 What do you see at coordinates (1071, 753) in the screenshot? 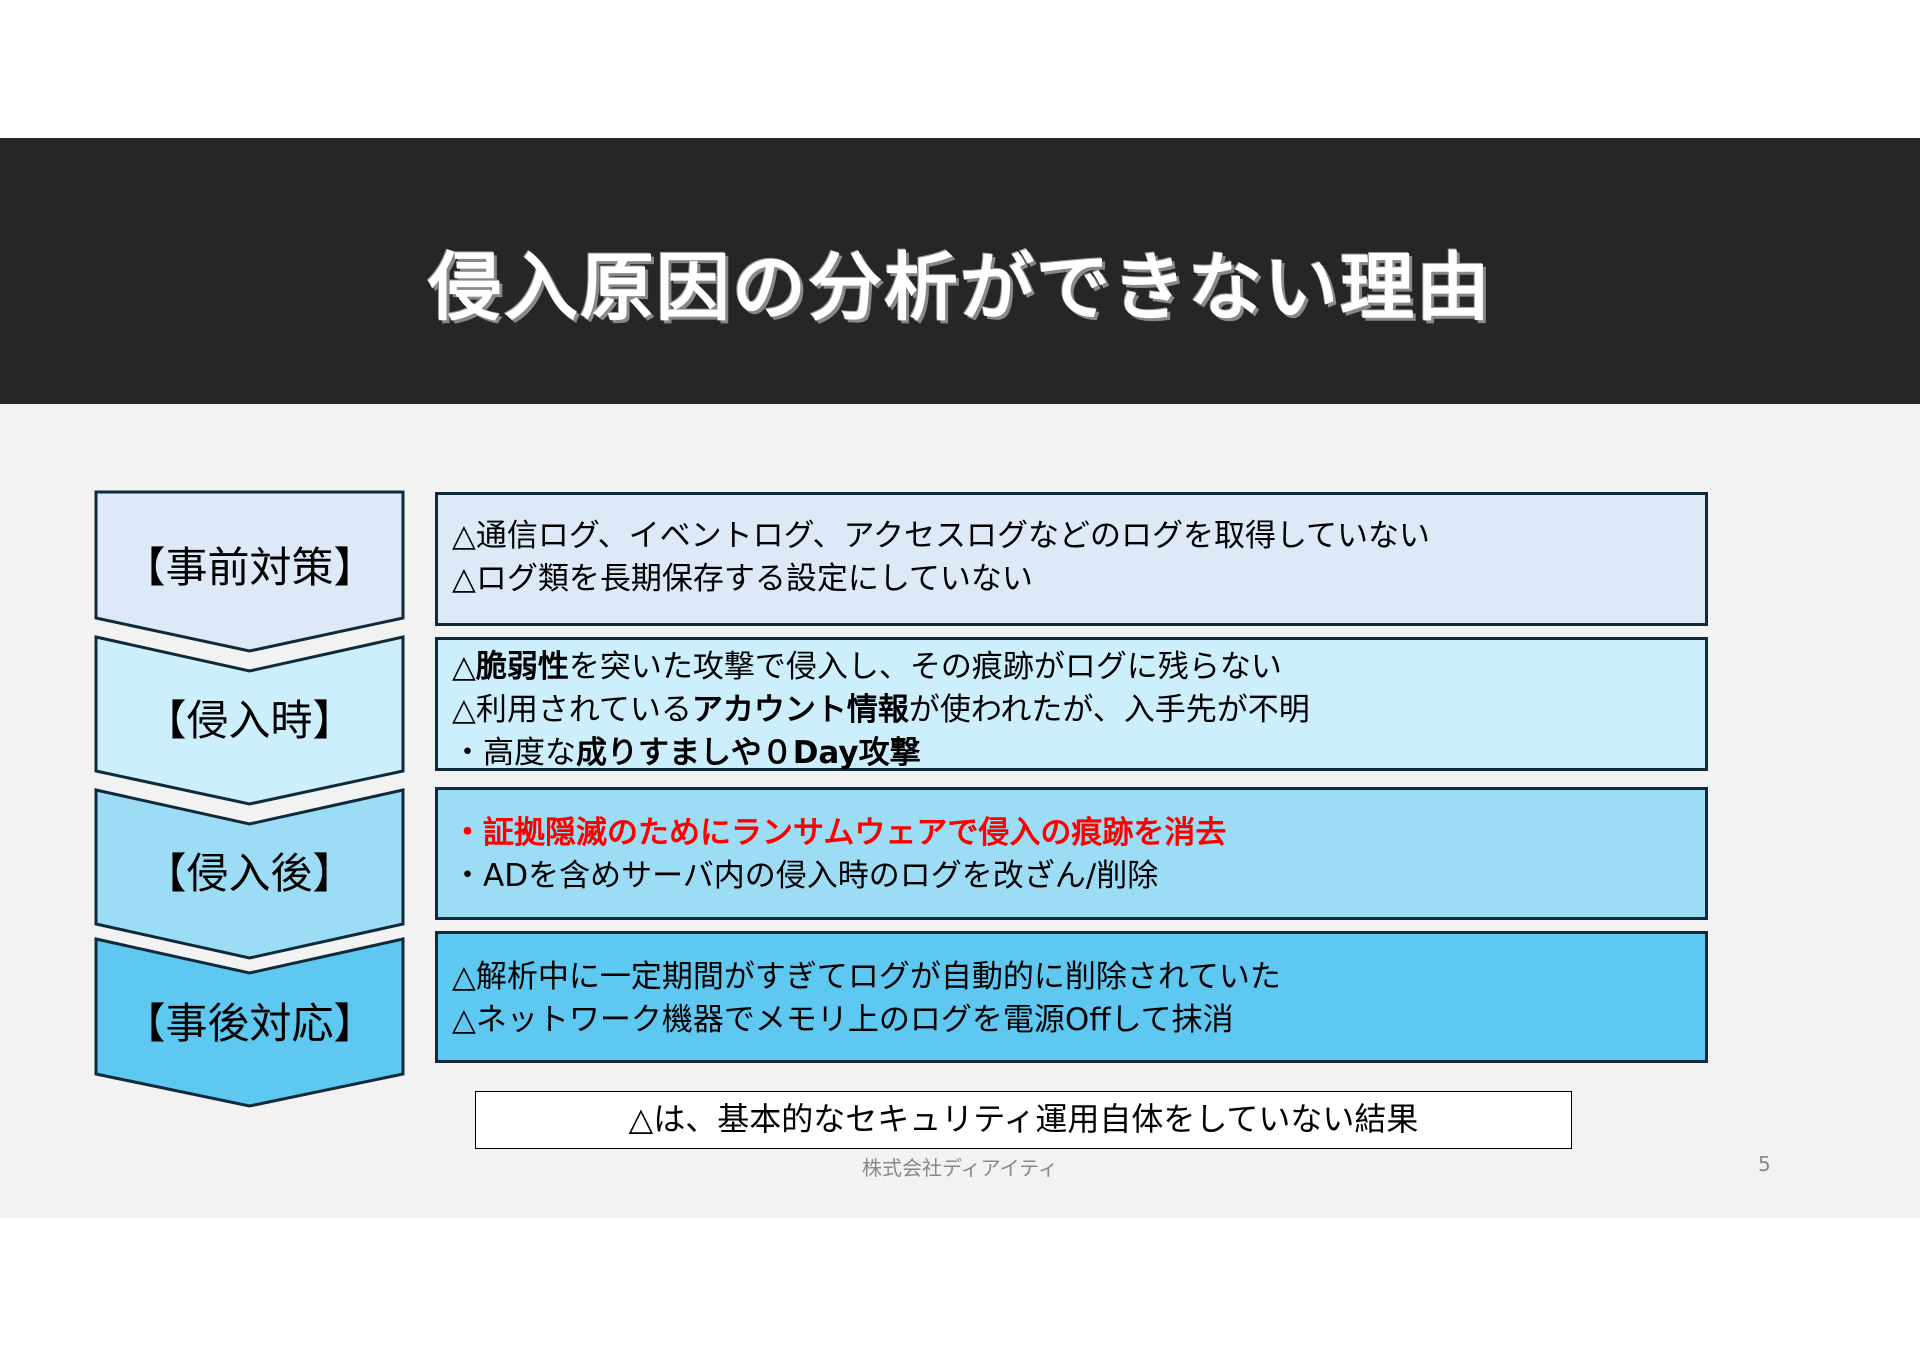
I see `stage-line: ・高度な成りすましや０Day攻撃` at bounding box center [1071, 753].